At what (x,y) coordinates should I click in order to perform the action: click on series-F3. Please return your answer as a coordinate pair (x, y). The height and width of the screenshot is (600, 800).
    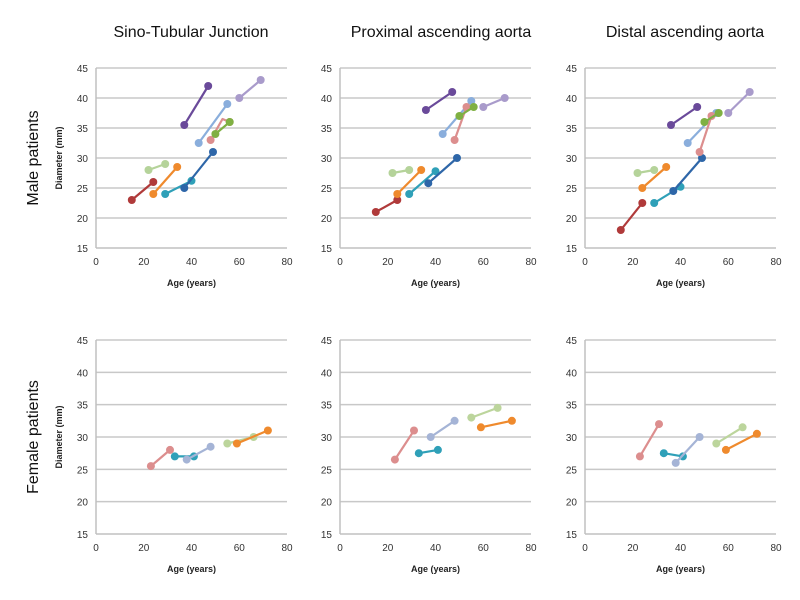
    Looking at the image, I should click on (198, 453).